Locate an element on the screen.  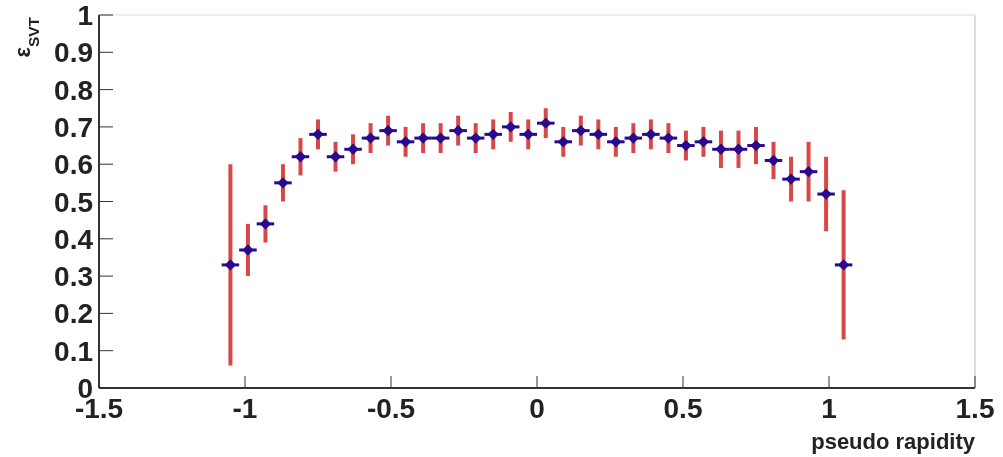
y-tick-label: 0.6 is located at coordinates (73, 165).